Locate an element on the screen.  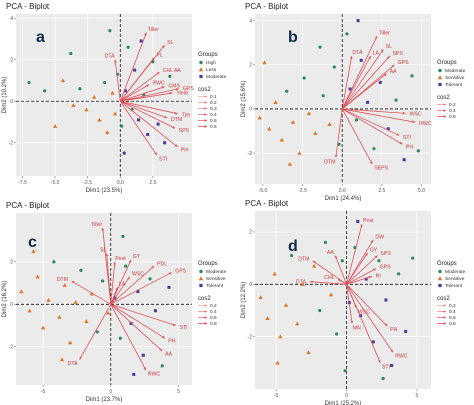
x-tick-label: 0 is located at coordinates (110, 392).